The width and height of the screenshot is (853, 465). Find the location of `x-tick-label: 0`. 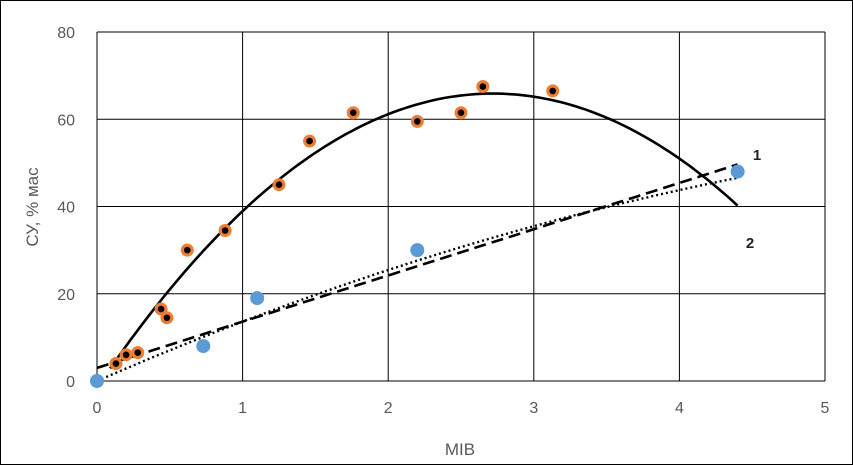

x-tick-label: 0 is located at coordinates (97, 408).